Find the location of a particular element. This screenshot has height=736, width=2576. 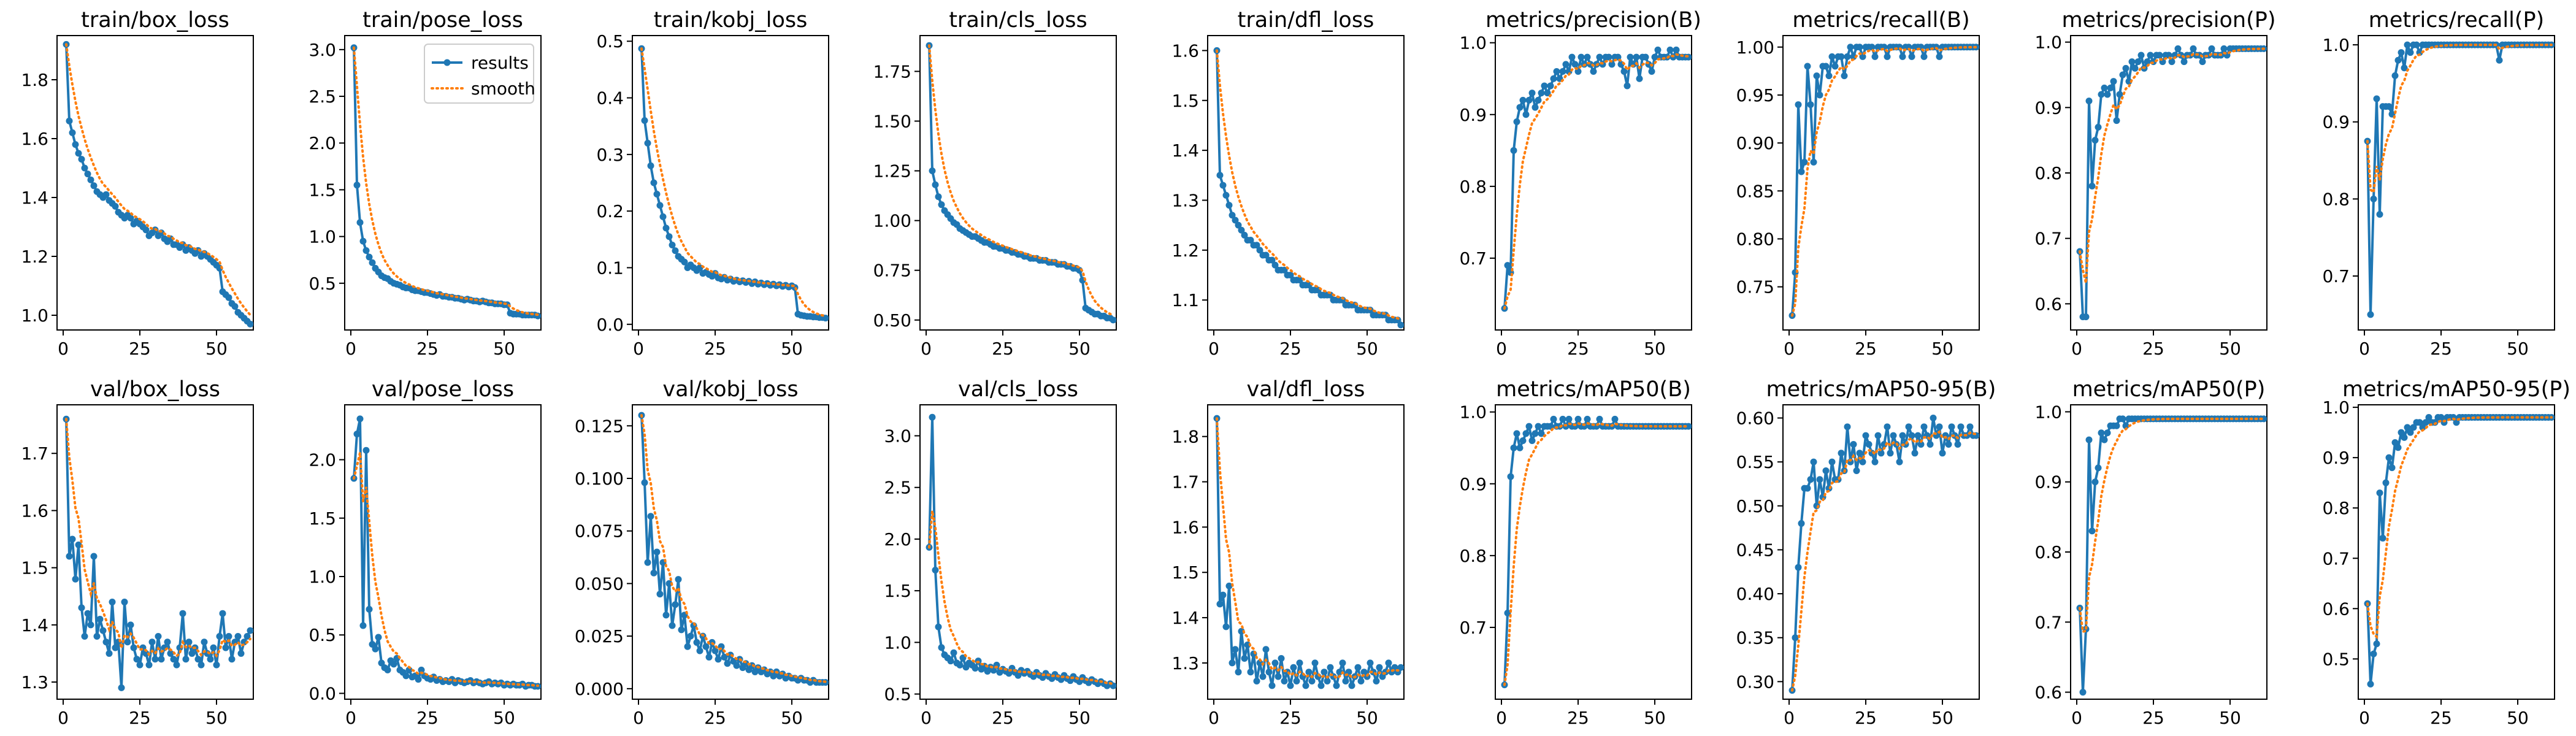

y-tick-label: 0.9 is located at coordinates (2336, 122).